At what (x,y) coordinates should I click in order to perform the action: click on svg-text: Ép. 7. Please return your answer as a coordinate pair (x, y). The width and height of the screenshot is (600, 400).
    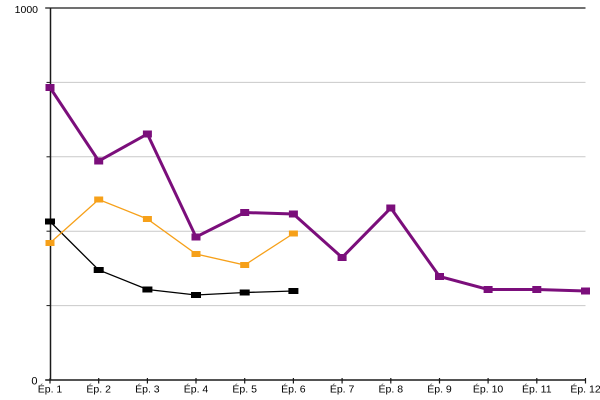
    Looking at the image, I should click on (342, 389).